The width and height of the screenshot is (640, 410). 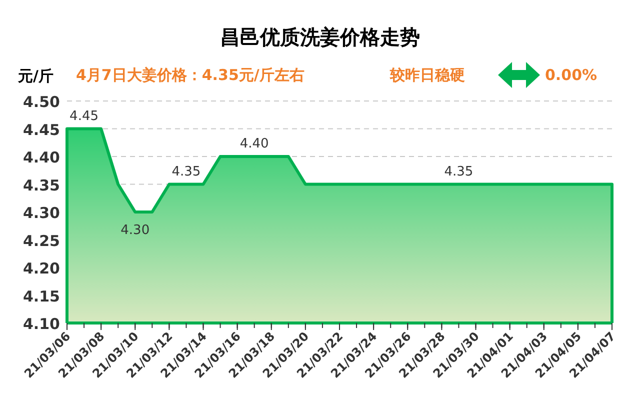 I want to click on y-axis-title: 元/斤, so click(x=35, y=76).